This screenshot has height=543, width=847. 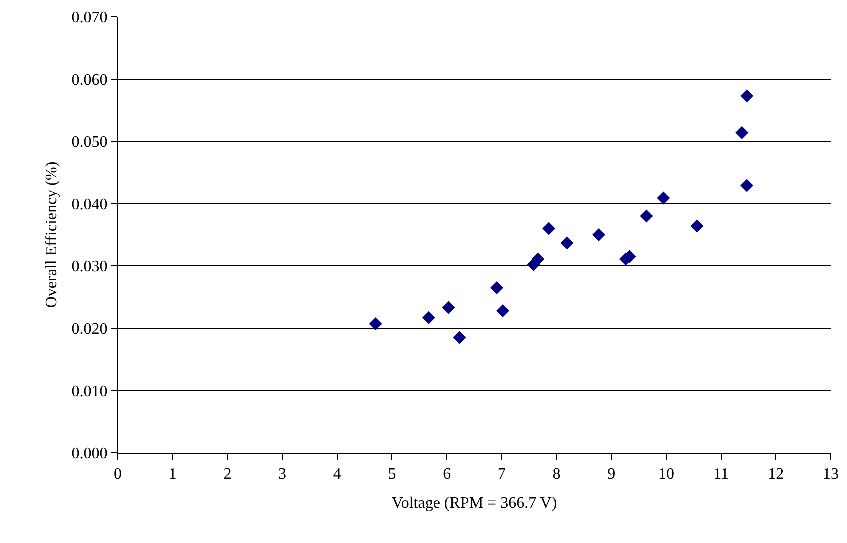 I want to click on y-tick-label: 0.020, so click(x=90, y=329).